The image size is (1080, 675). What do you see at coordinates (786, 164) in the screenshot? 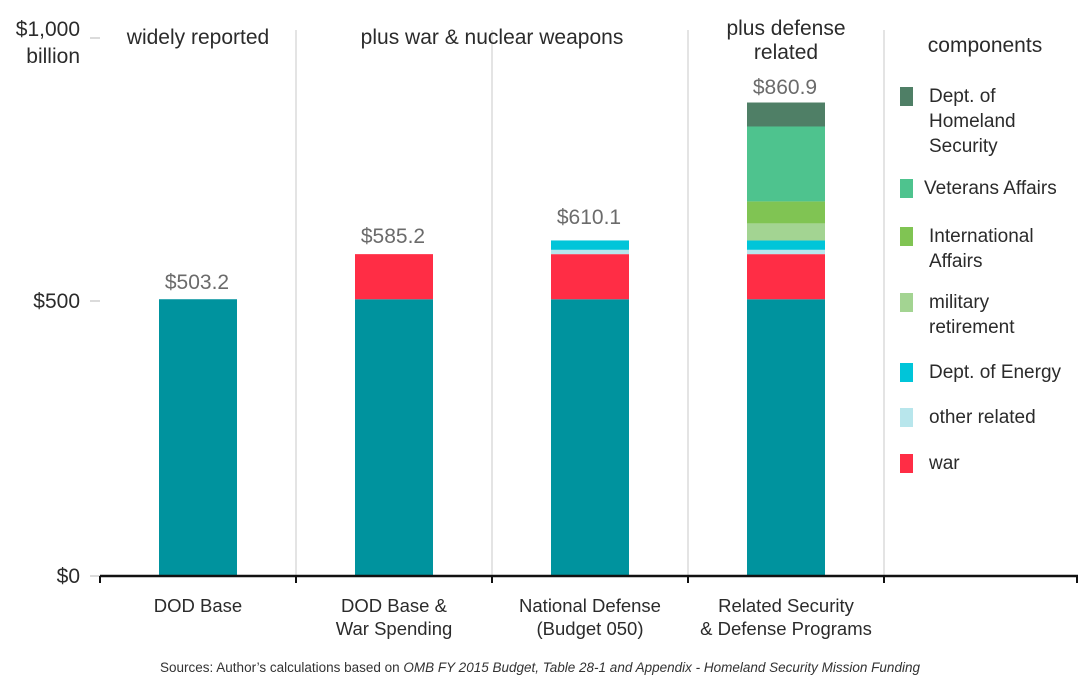
I see `bar-segment-veterans-affairs` at bounding box center [786, 164].